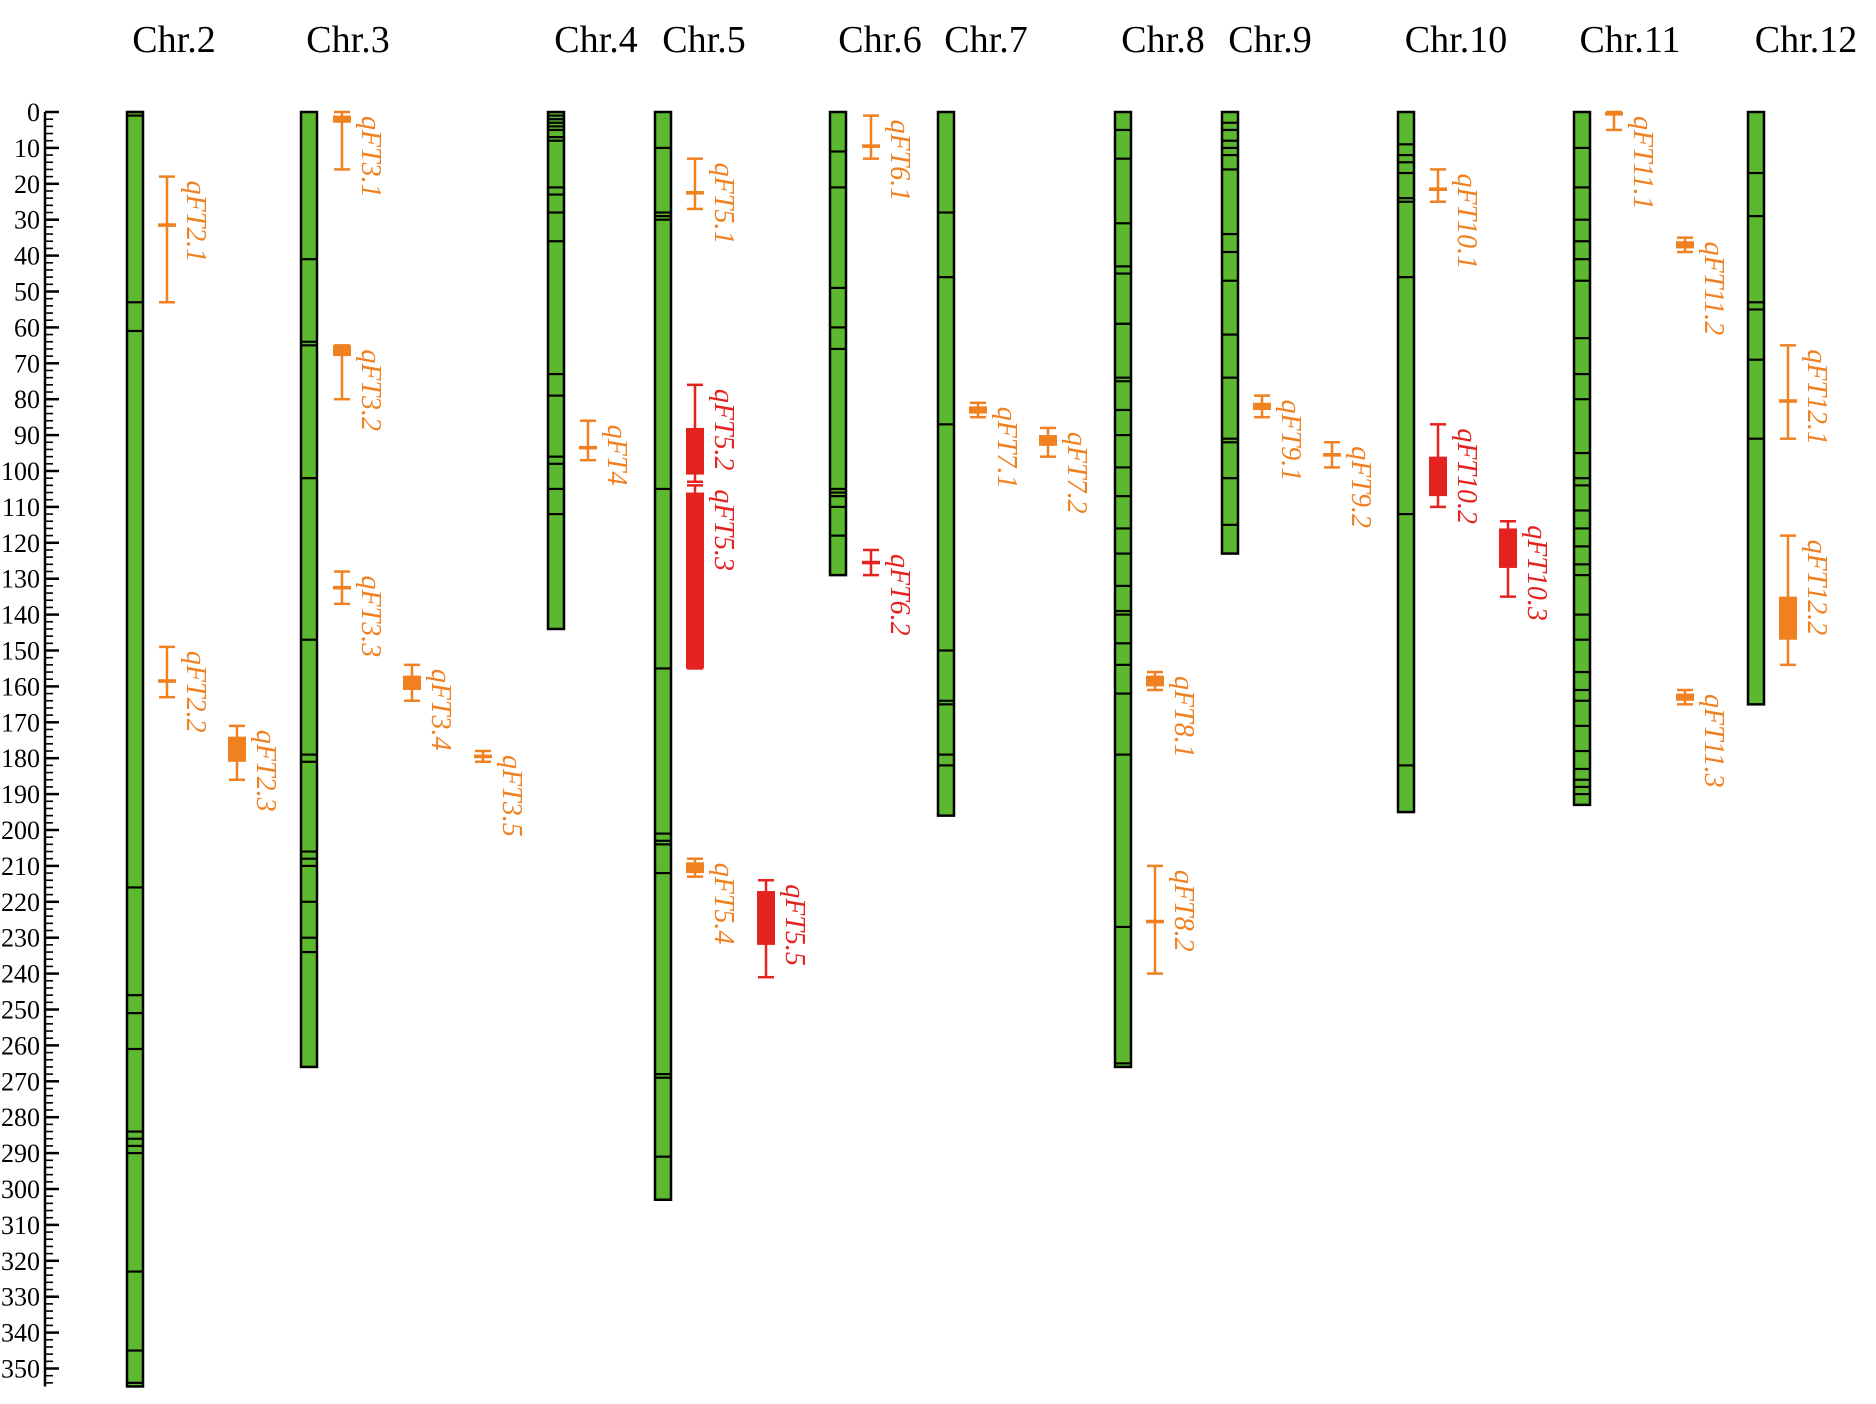 The height and width of the screenshot is (1404, 1876). I want to click on axis-tick-label: 160, so click(20, 686).